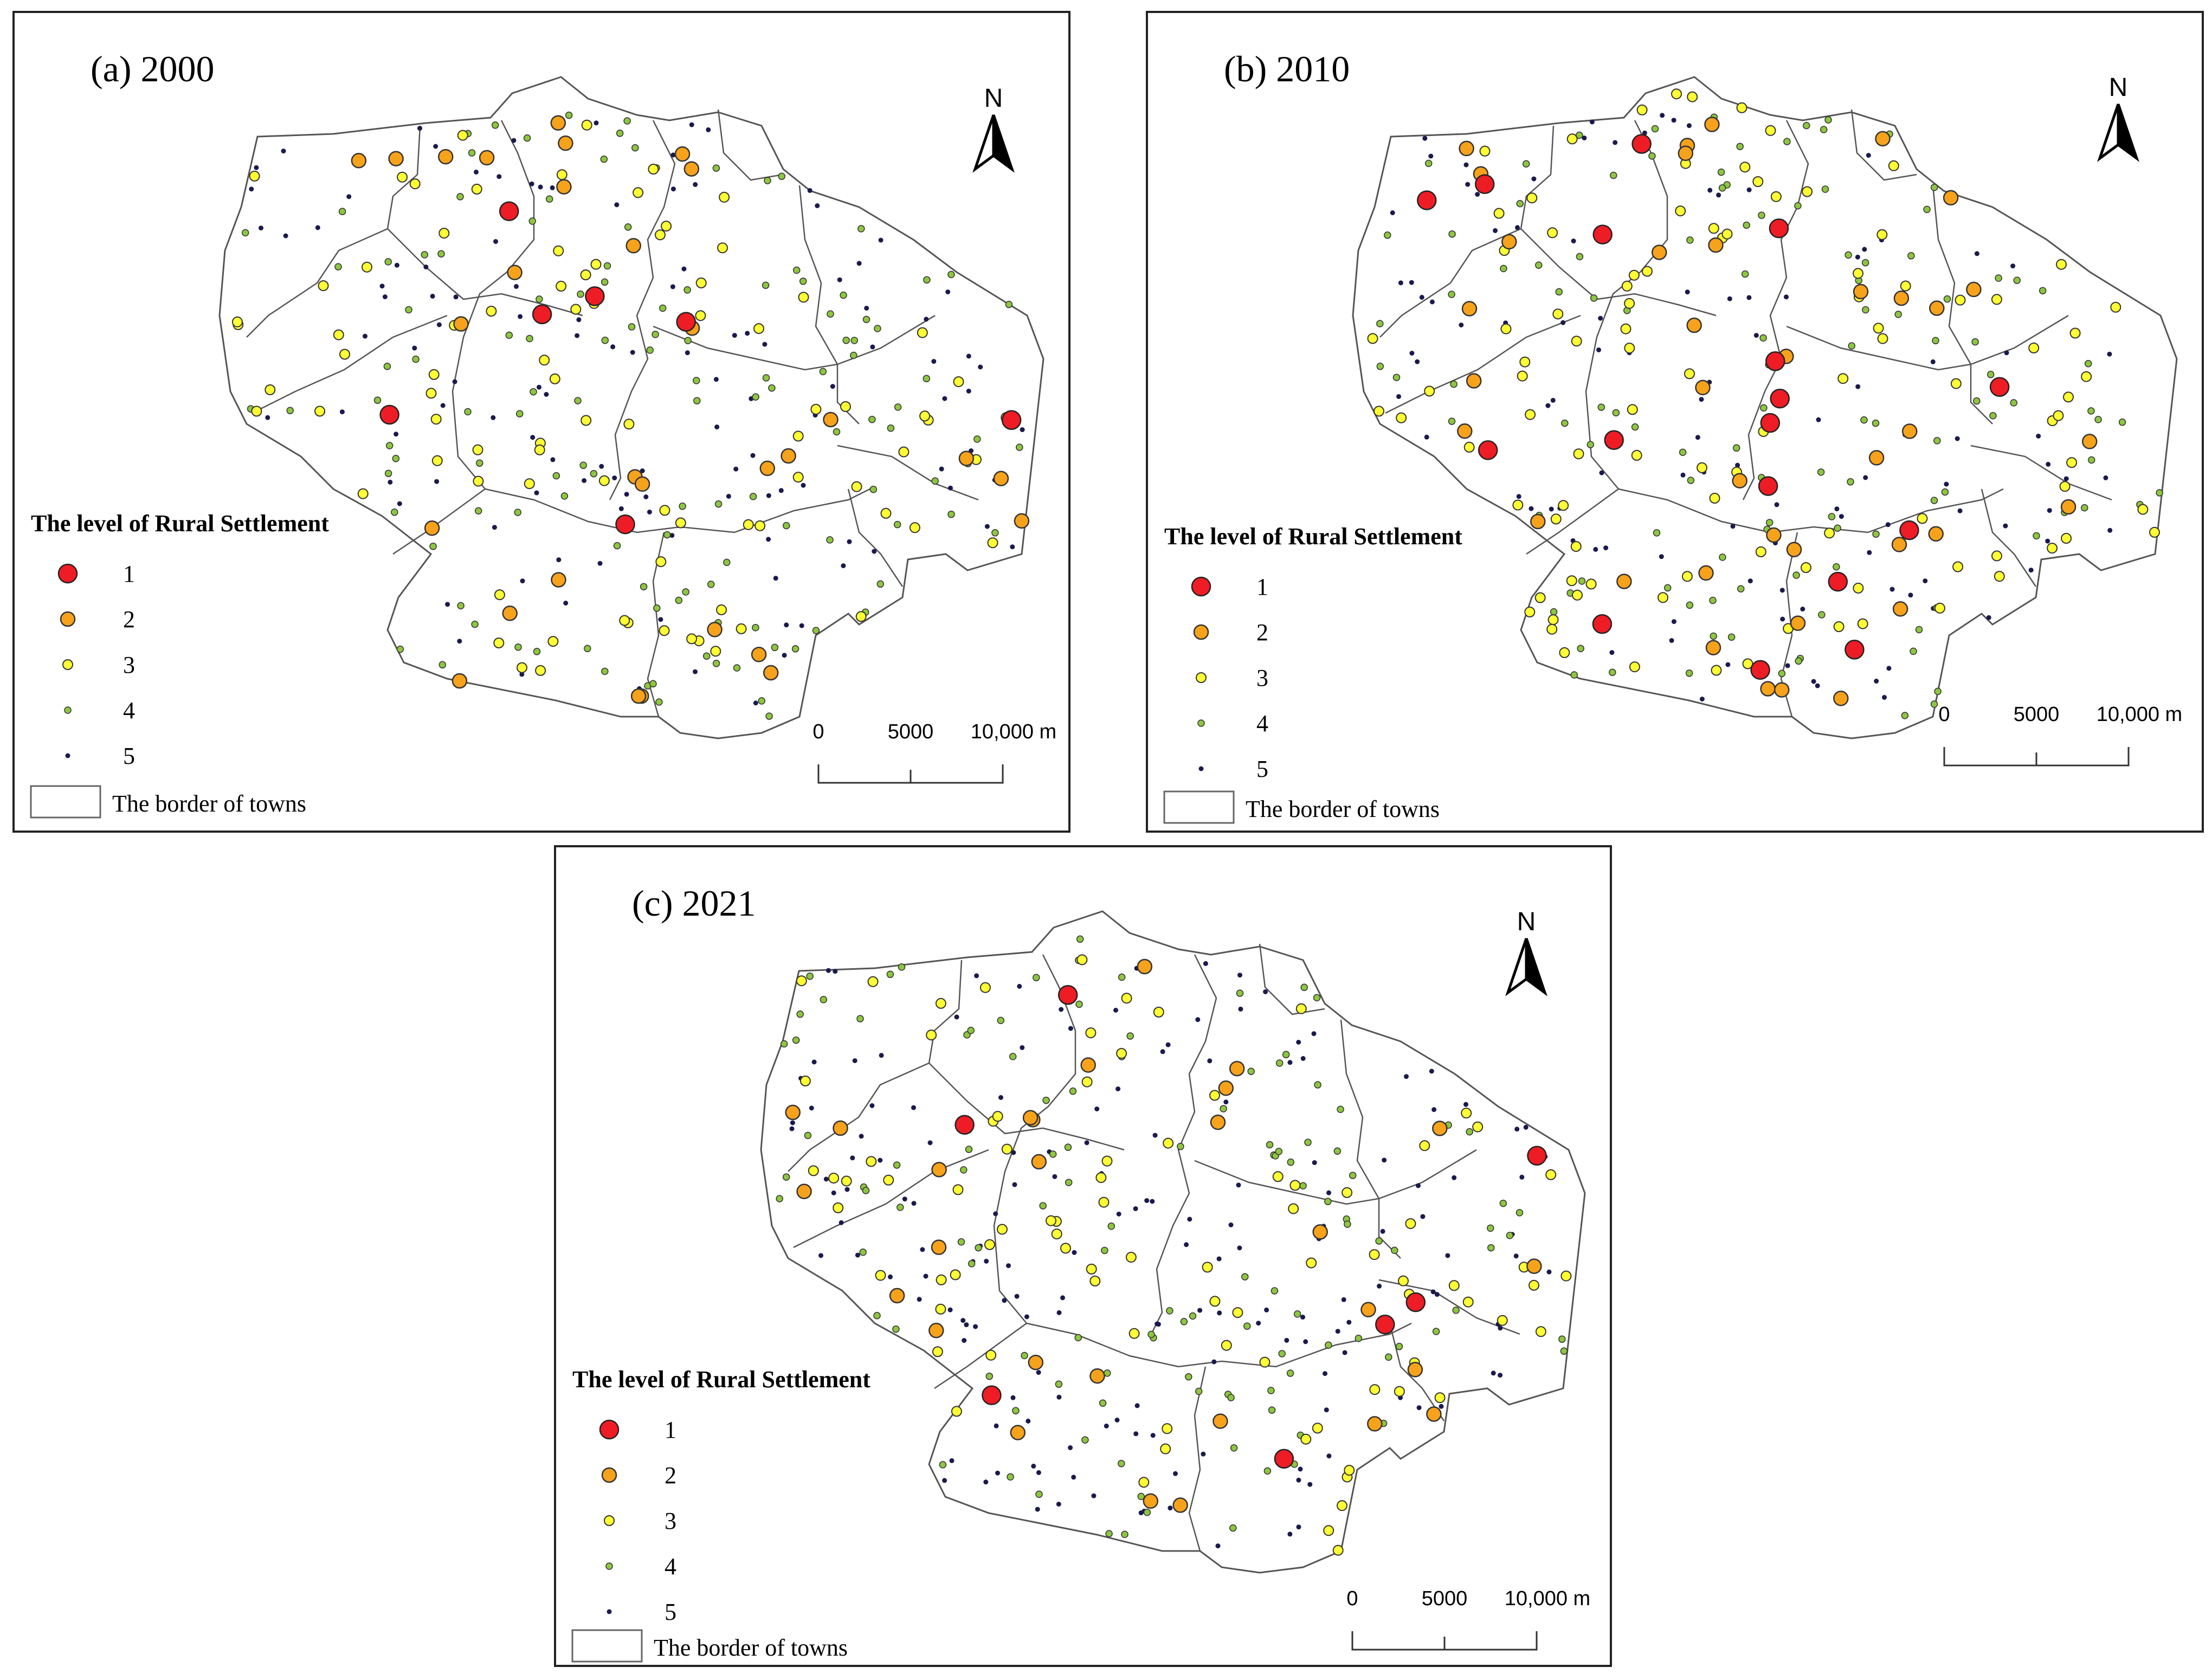  I want to click on study-area-map, so click(1173, 1242).